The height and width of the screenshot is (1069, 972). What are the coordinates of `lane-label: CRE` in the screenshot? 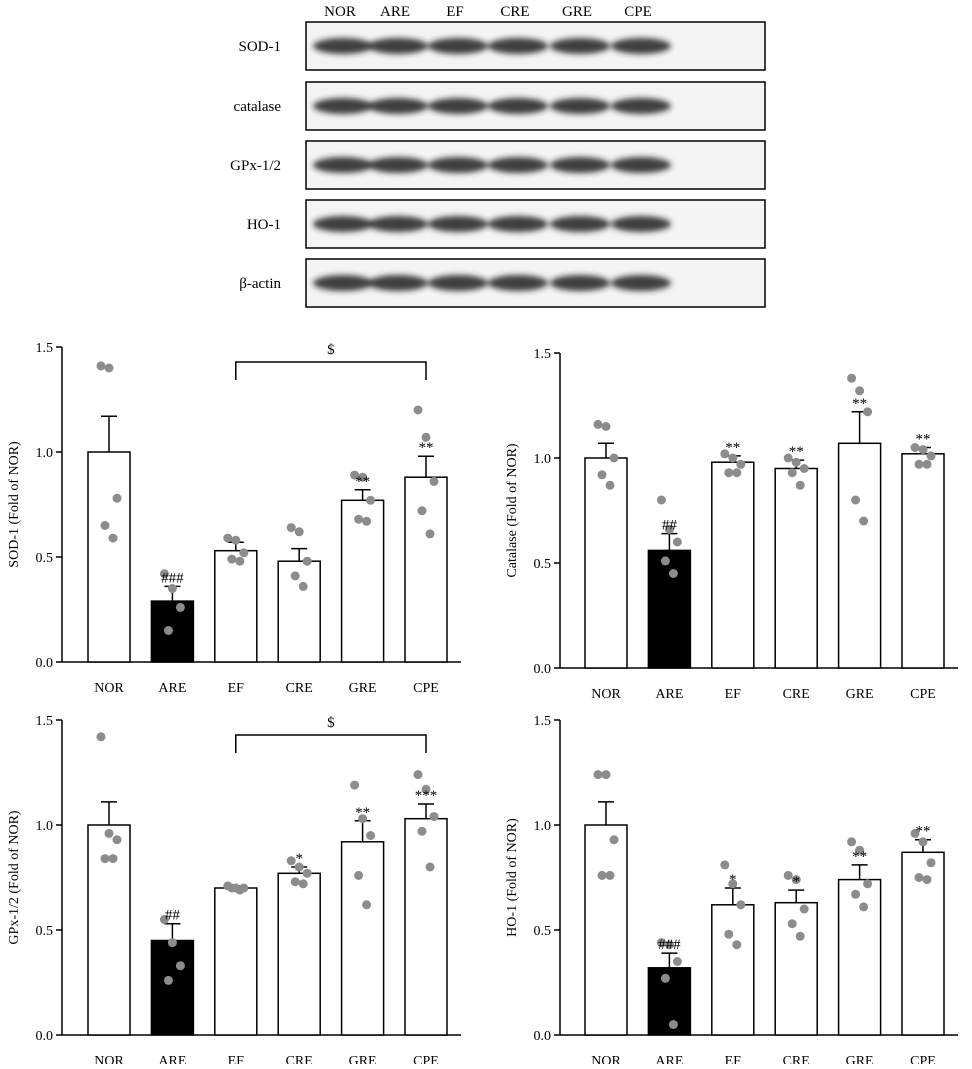 It's located at (514, 12).